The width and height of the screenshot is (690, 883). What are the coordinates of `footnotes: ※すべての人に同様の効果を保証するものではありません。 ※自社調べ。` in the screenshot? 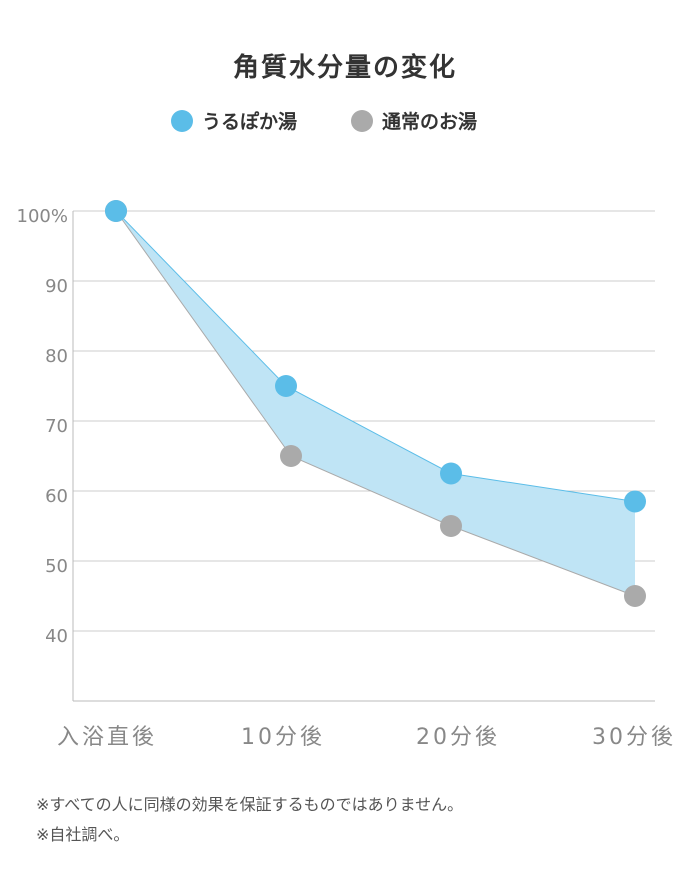 It's located at (356, 820).